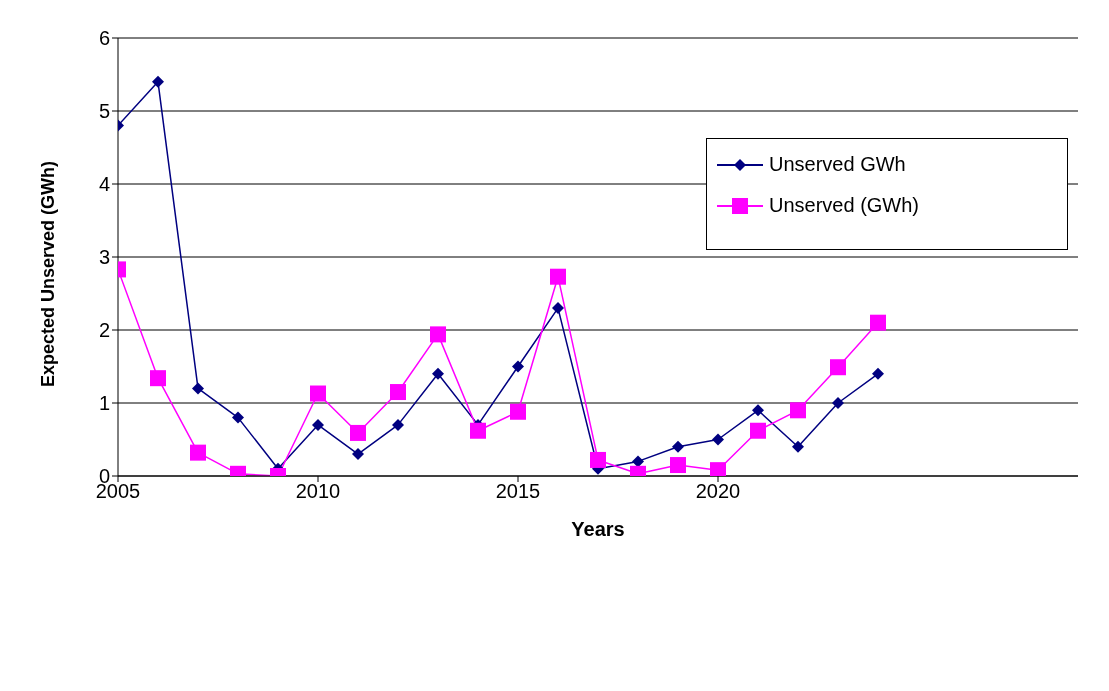 Image resolution: width=1109 pixels, height=691 pixels. I want to click on y-tick-label: 6, so click(104, 38).